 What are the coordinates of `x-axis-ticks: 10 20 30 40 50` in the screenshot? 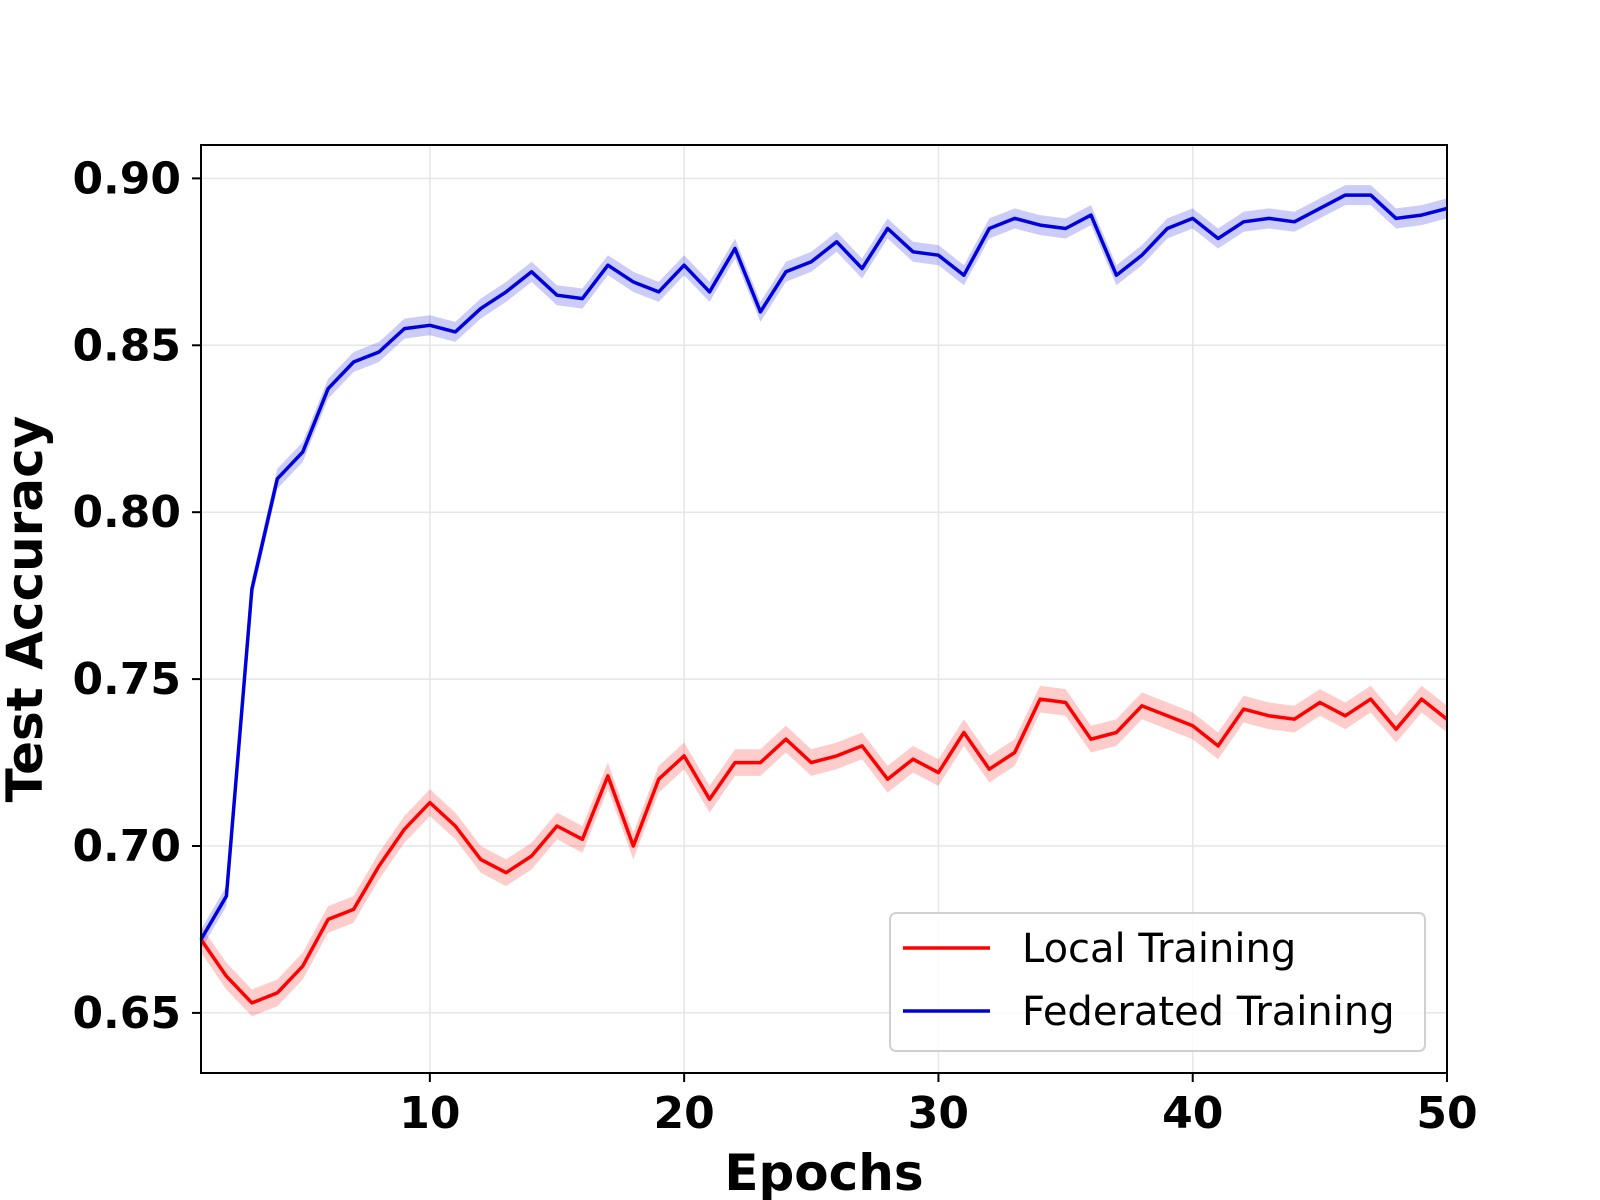 It's located at (938, 1106).